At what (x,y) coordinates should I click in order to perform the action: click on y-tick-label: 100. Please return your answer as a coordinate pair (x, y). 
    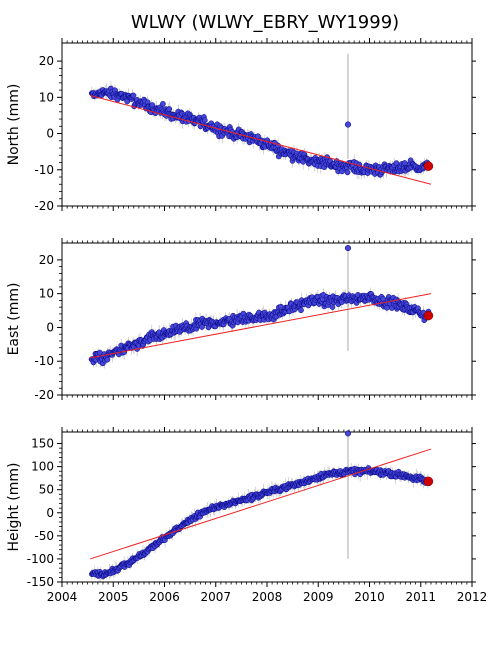
    Looking at the image, I should click on (42, 467).